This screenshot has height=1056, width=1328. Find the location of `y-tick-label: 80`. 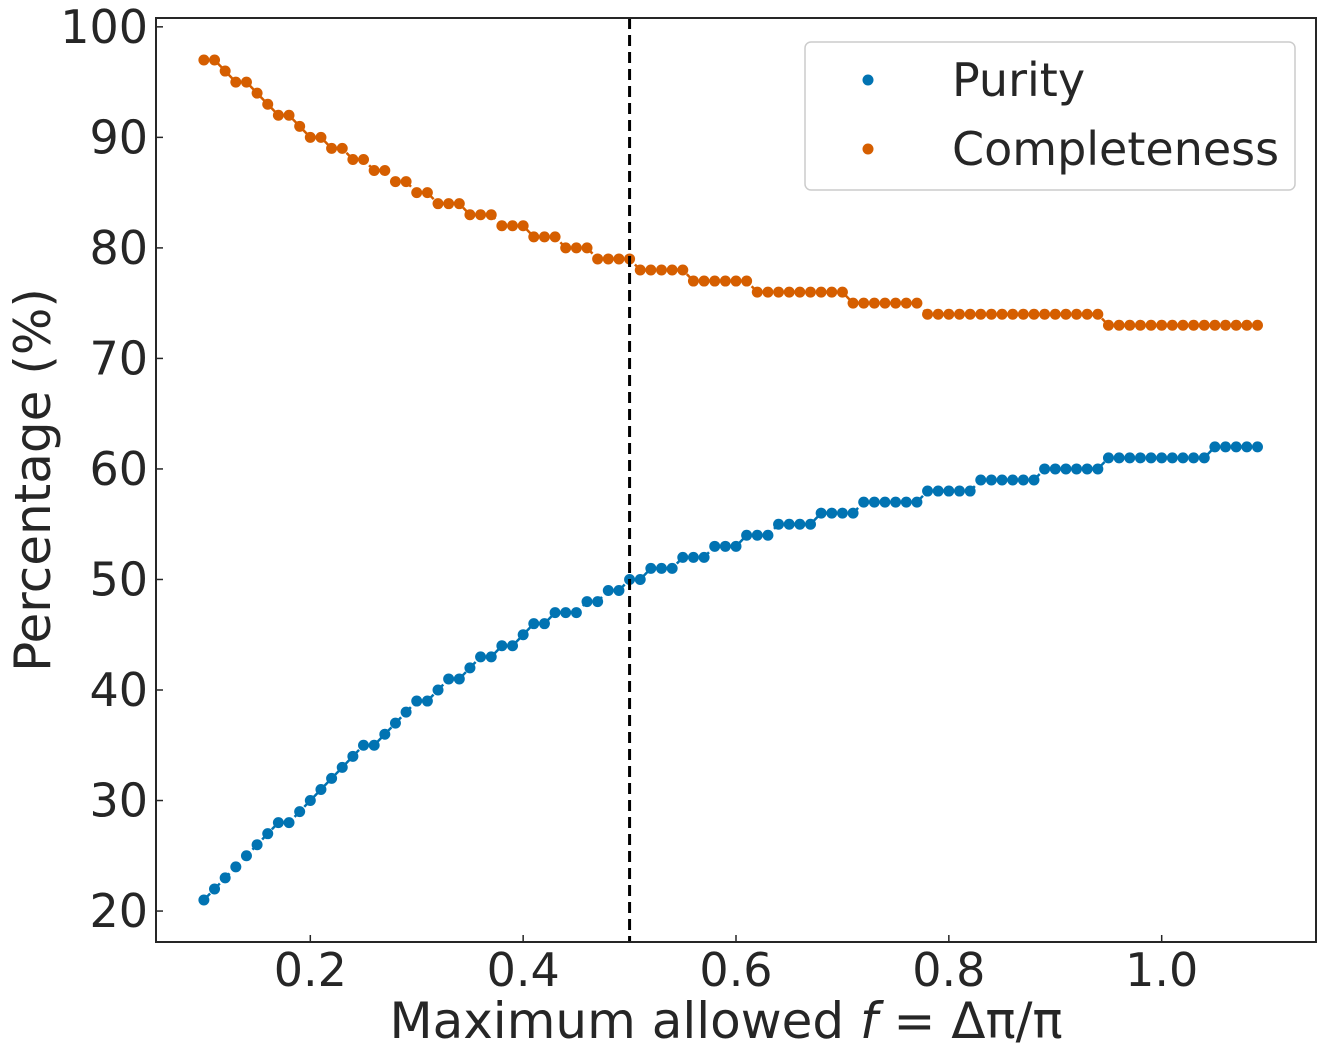

y-tick-label: 80 is located at coordinates (118, 248).